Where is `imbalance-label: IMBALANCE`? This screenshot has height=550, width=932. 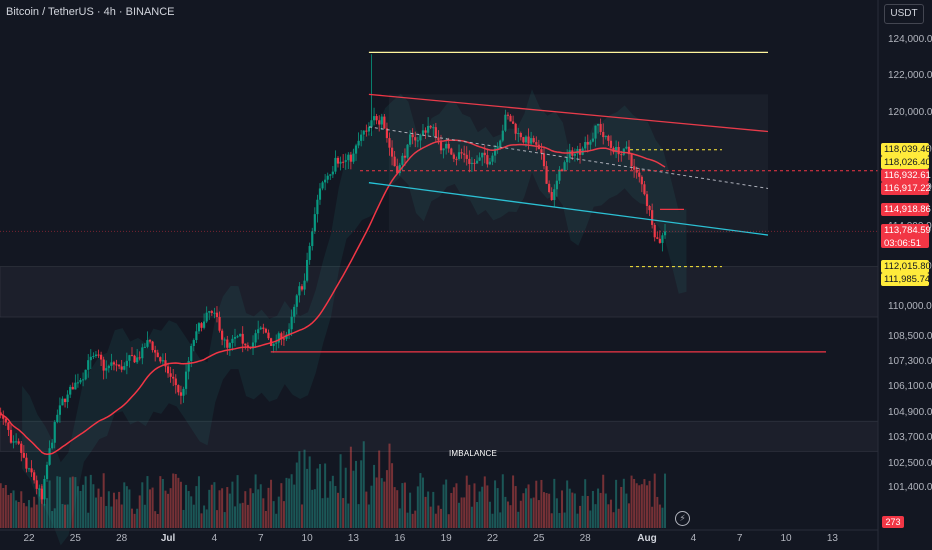 imbalance-label: IMBALANCE is located at coordinates (473, 453).